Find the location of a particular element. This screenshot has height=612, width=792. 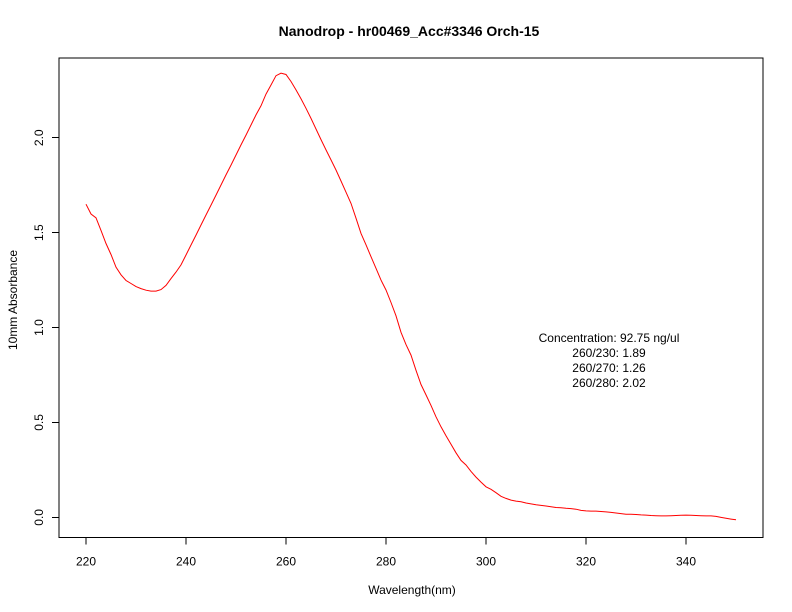

y-tick-label: 1.5 is located at coordinates (39, 232).